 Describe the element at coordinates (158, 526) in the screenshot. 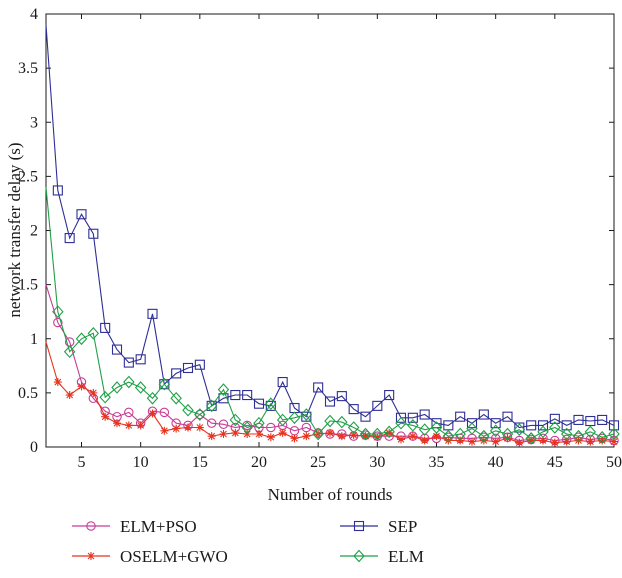

I see `legend-label: ELM+PSO` at that location.